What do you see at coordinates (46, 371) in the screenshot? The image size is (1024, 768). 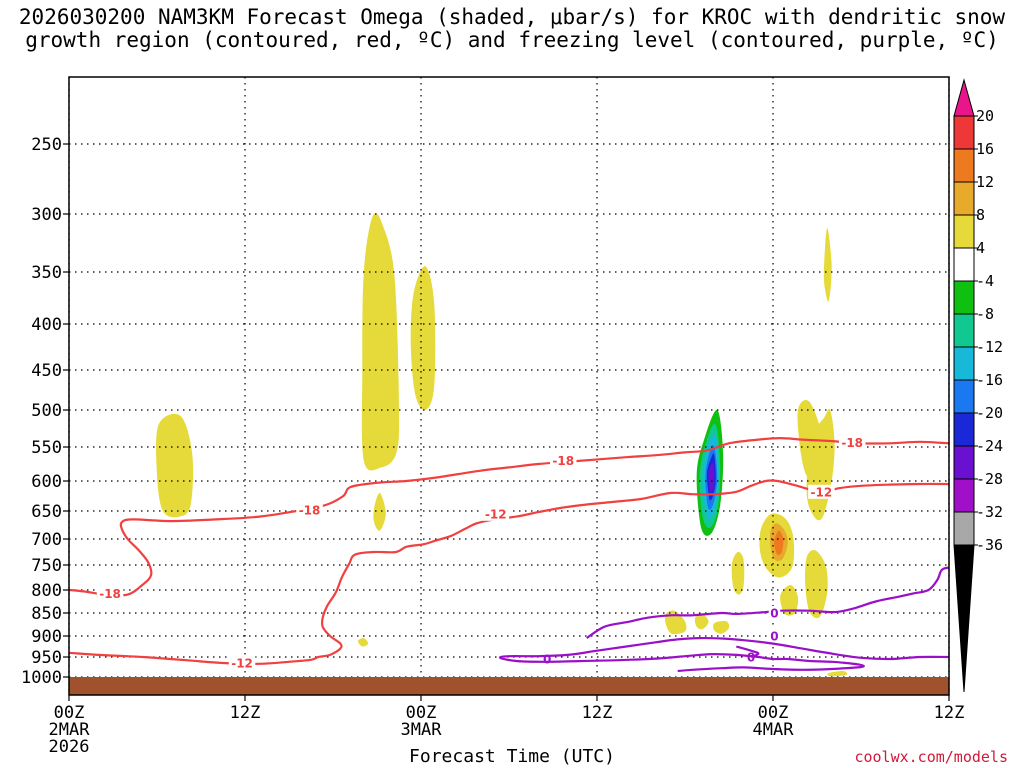 I see `y-tick-label: 450` at bounding box center [46, 371].